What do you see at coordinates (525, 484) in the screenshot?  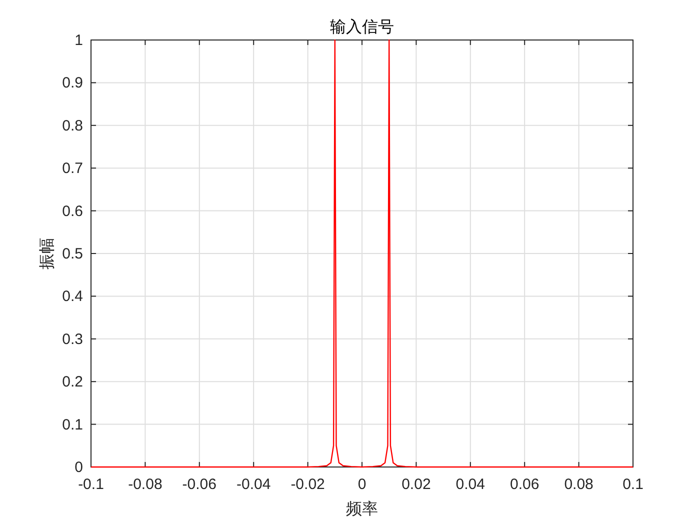 I see `x-tick-label: 0.06` at bounding box center [525, 484].